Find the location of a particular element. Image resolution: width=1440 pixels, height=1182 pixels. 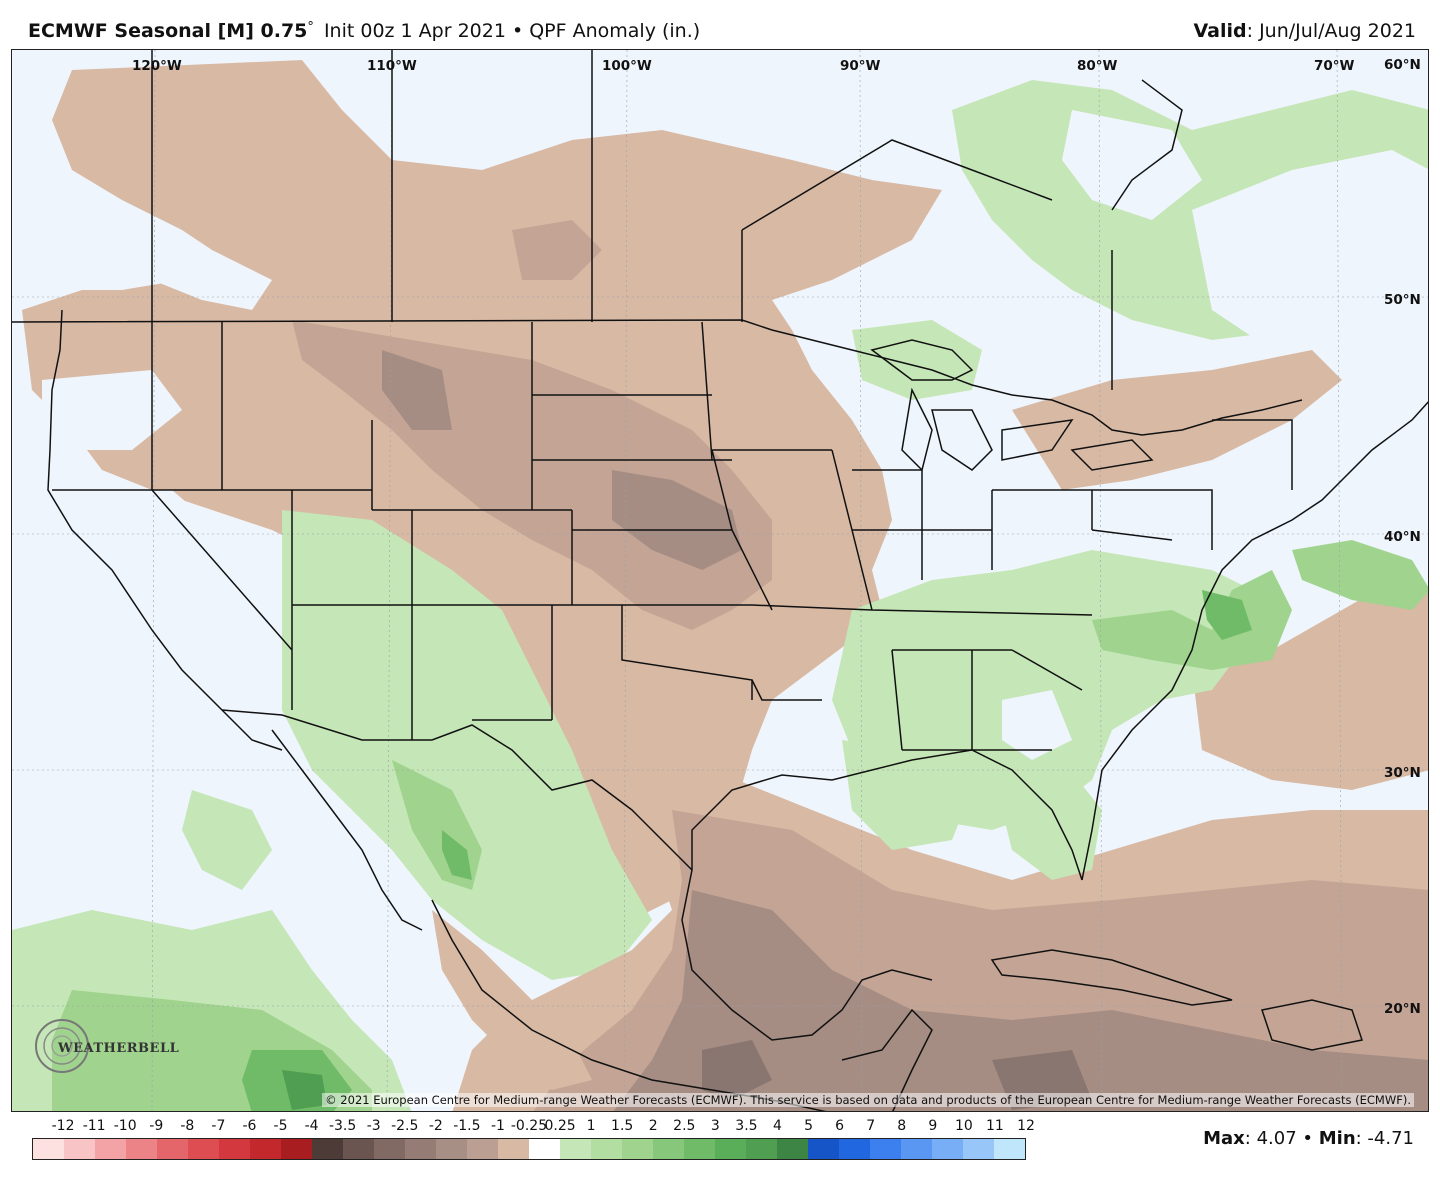

colorbar-tick-label: -10 is located at coordinates (125, 1126).